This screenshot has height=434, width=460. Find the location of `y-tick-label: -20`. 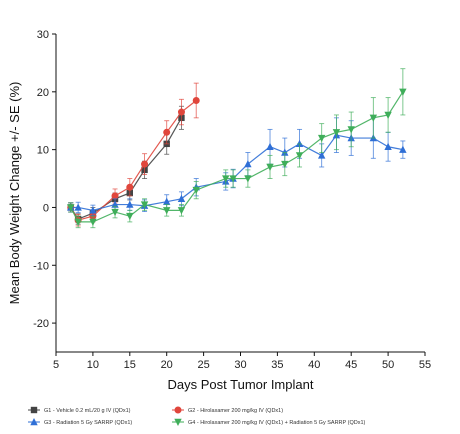

y-tick-label: -20 is located at coordinates (41, 324).